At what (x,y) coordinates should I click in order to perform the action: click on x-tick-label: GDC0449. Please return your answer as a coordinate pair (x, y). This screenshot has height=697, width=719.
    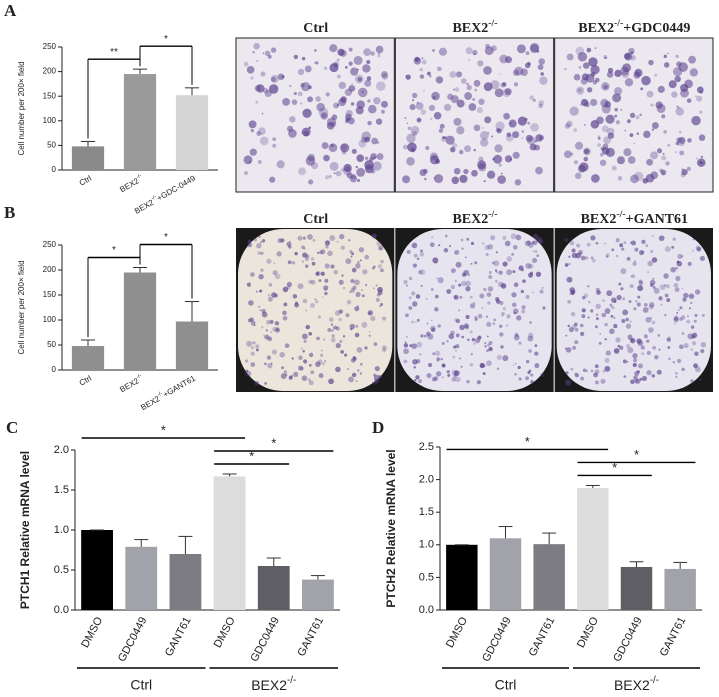
    Looking at the image, I should click on (265, 639).